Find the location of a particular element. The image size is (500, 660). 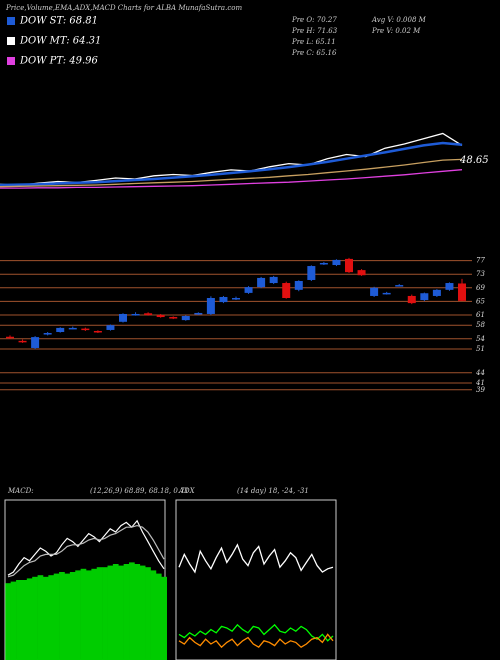

panel-subtitle: (14 day) 18, -24, -31 is located at coordinates (273, 491).